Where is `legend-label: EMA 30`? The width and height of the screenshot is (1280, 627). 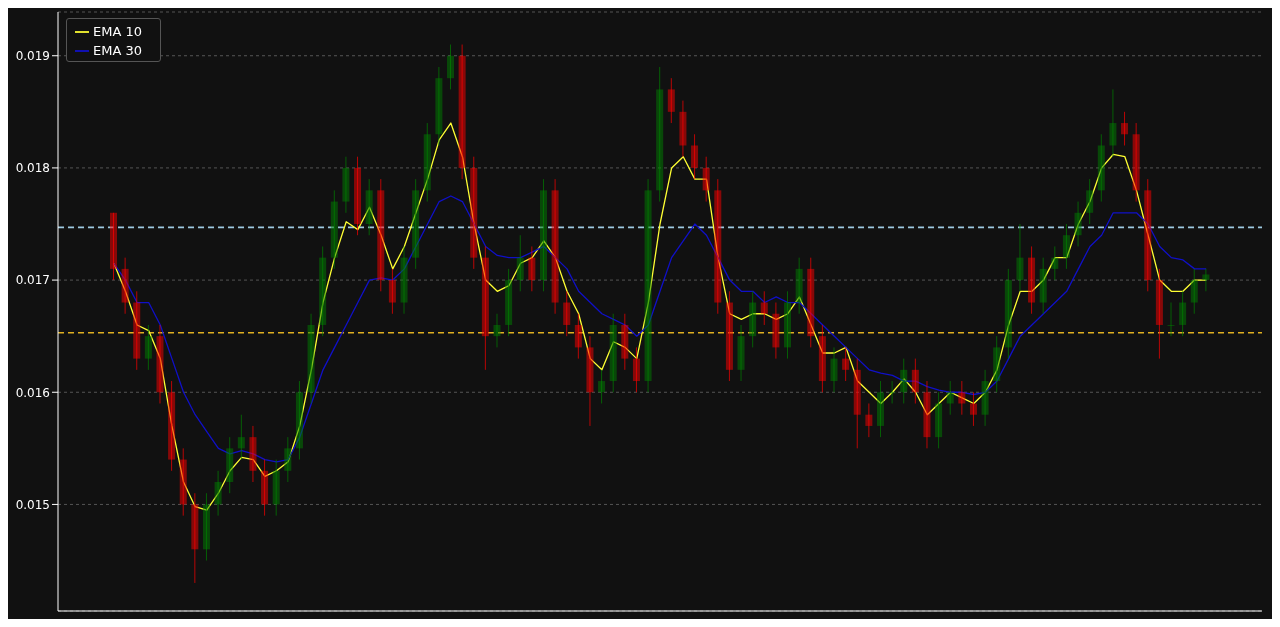
legend-label: EMA 30 is located at coordinates (117, 50).